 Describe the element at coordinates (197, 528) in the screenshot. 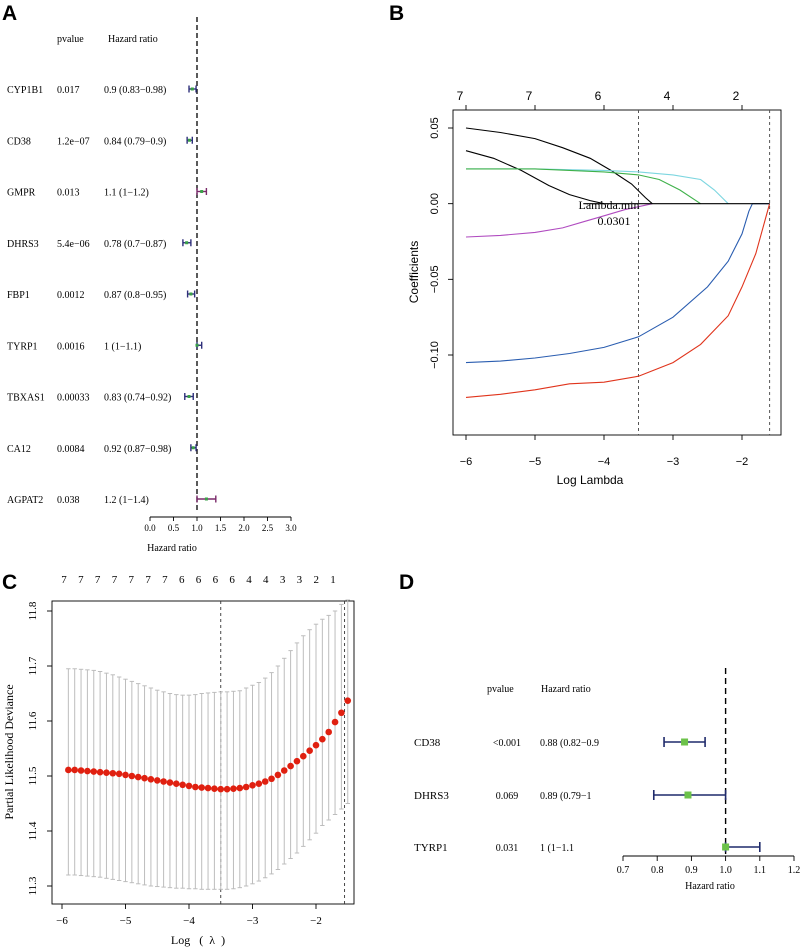

I see `panel-a-x-tick-label: 1.0` at that location.